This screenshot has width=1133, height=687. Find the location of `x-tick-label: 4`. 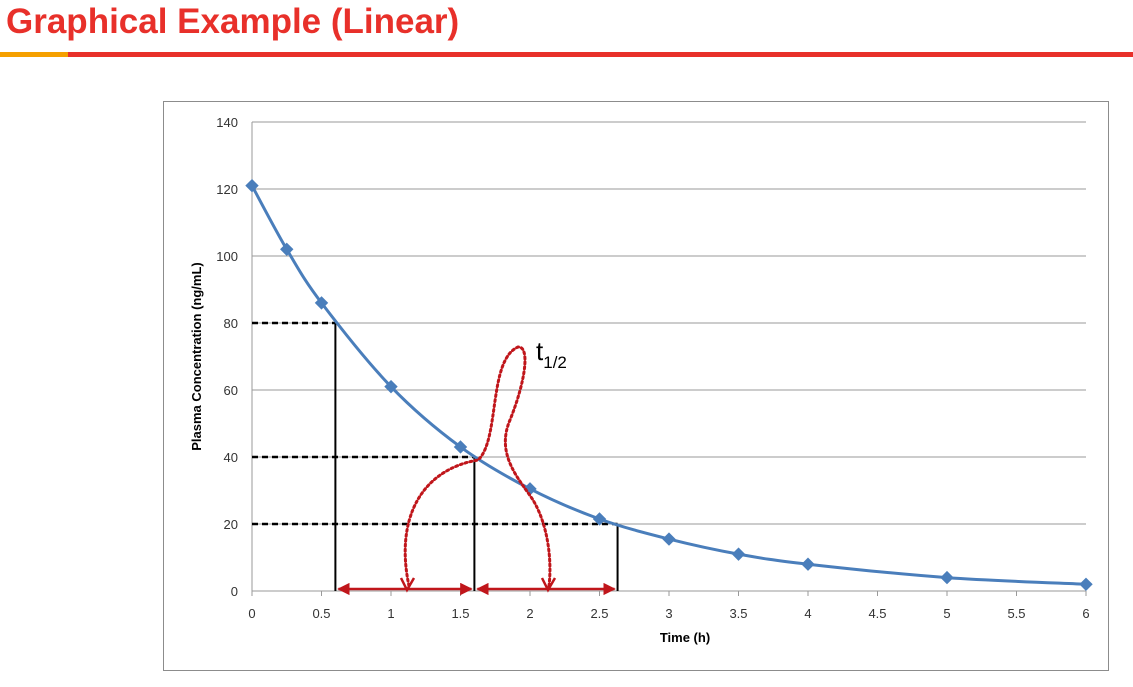

x-tick-label: 4 is located at coordinates (807, 613).